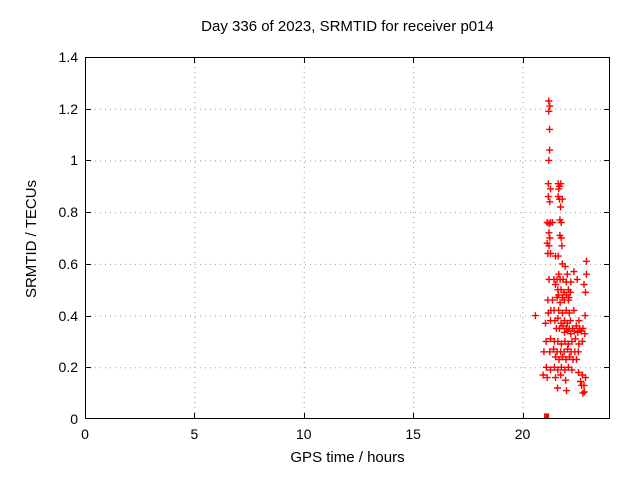 Image resolution: width=640 pixels, height=480 pixels. I want to click on y-tick-label: 0.8, so click(68, 212).